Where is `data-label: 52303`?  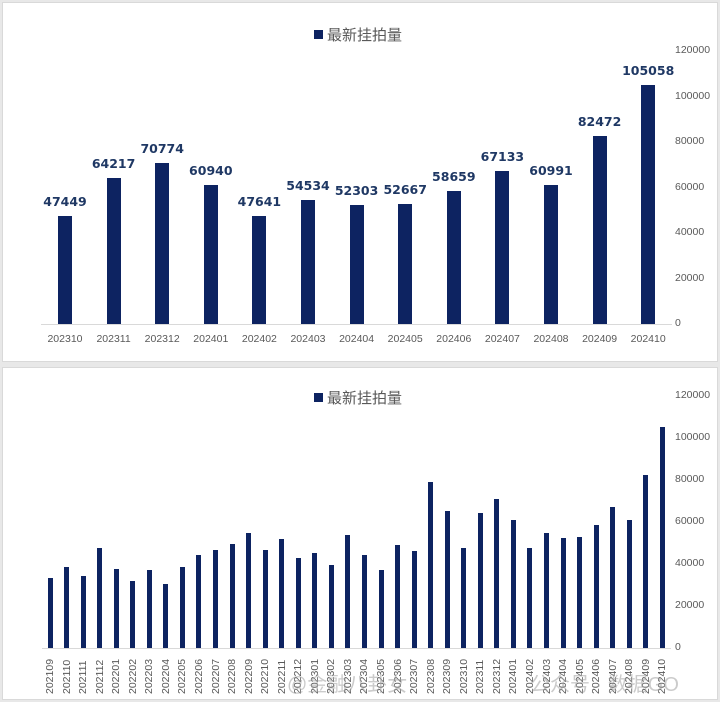 data-label: 52303 is located at coordinates (356, 190).